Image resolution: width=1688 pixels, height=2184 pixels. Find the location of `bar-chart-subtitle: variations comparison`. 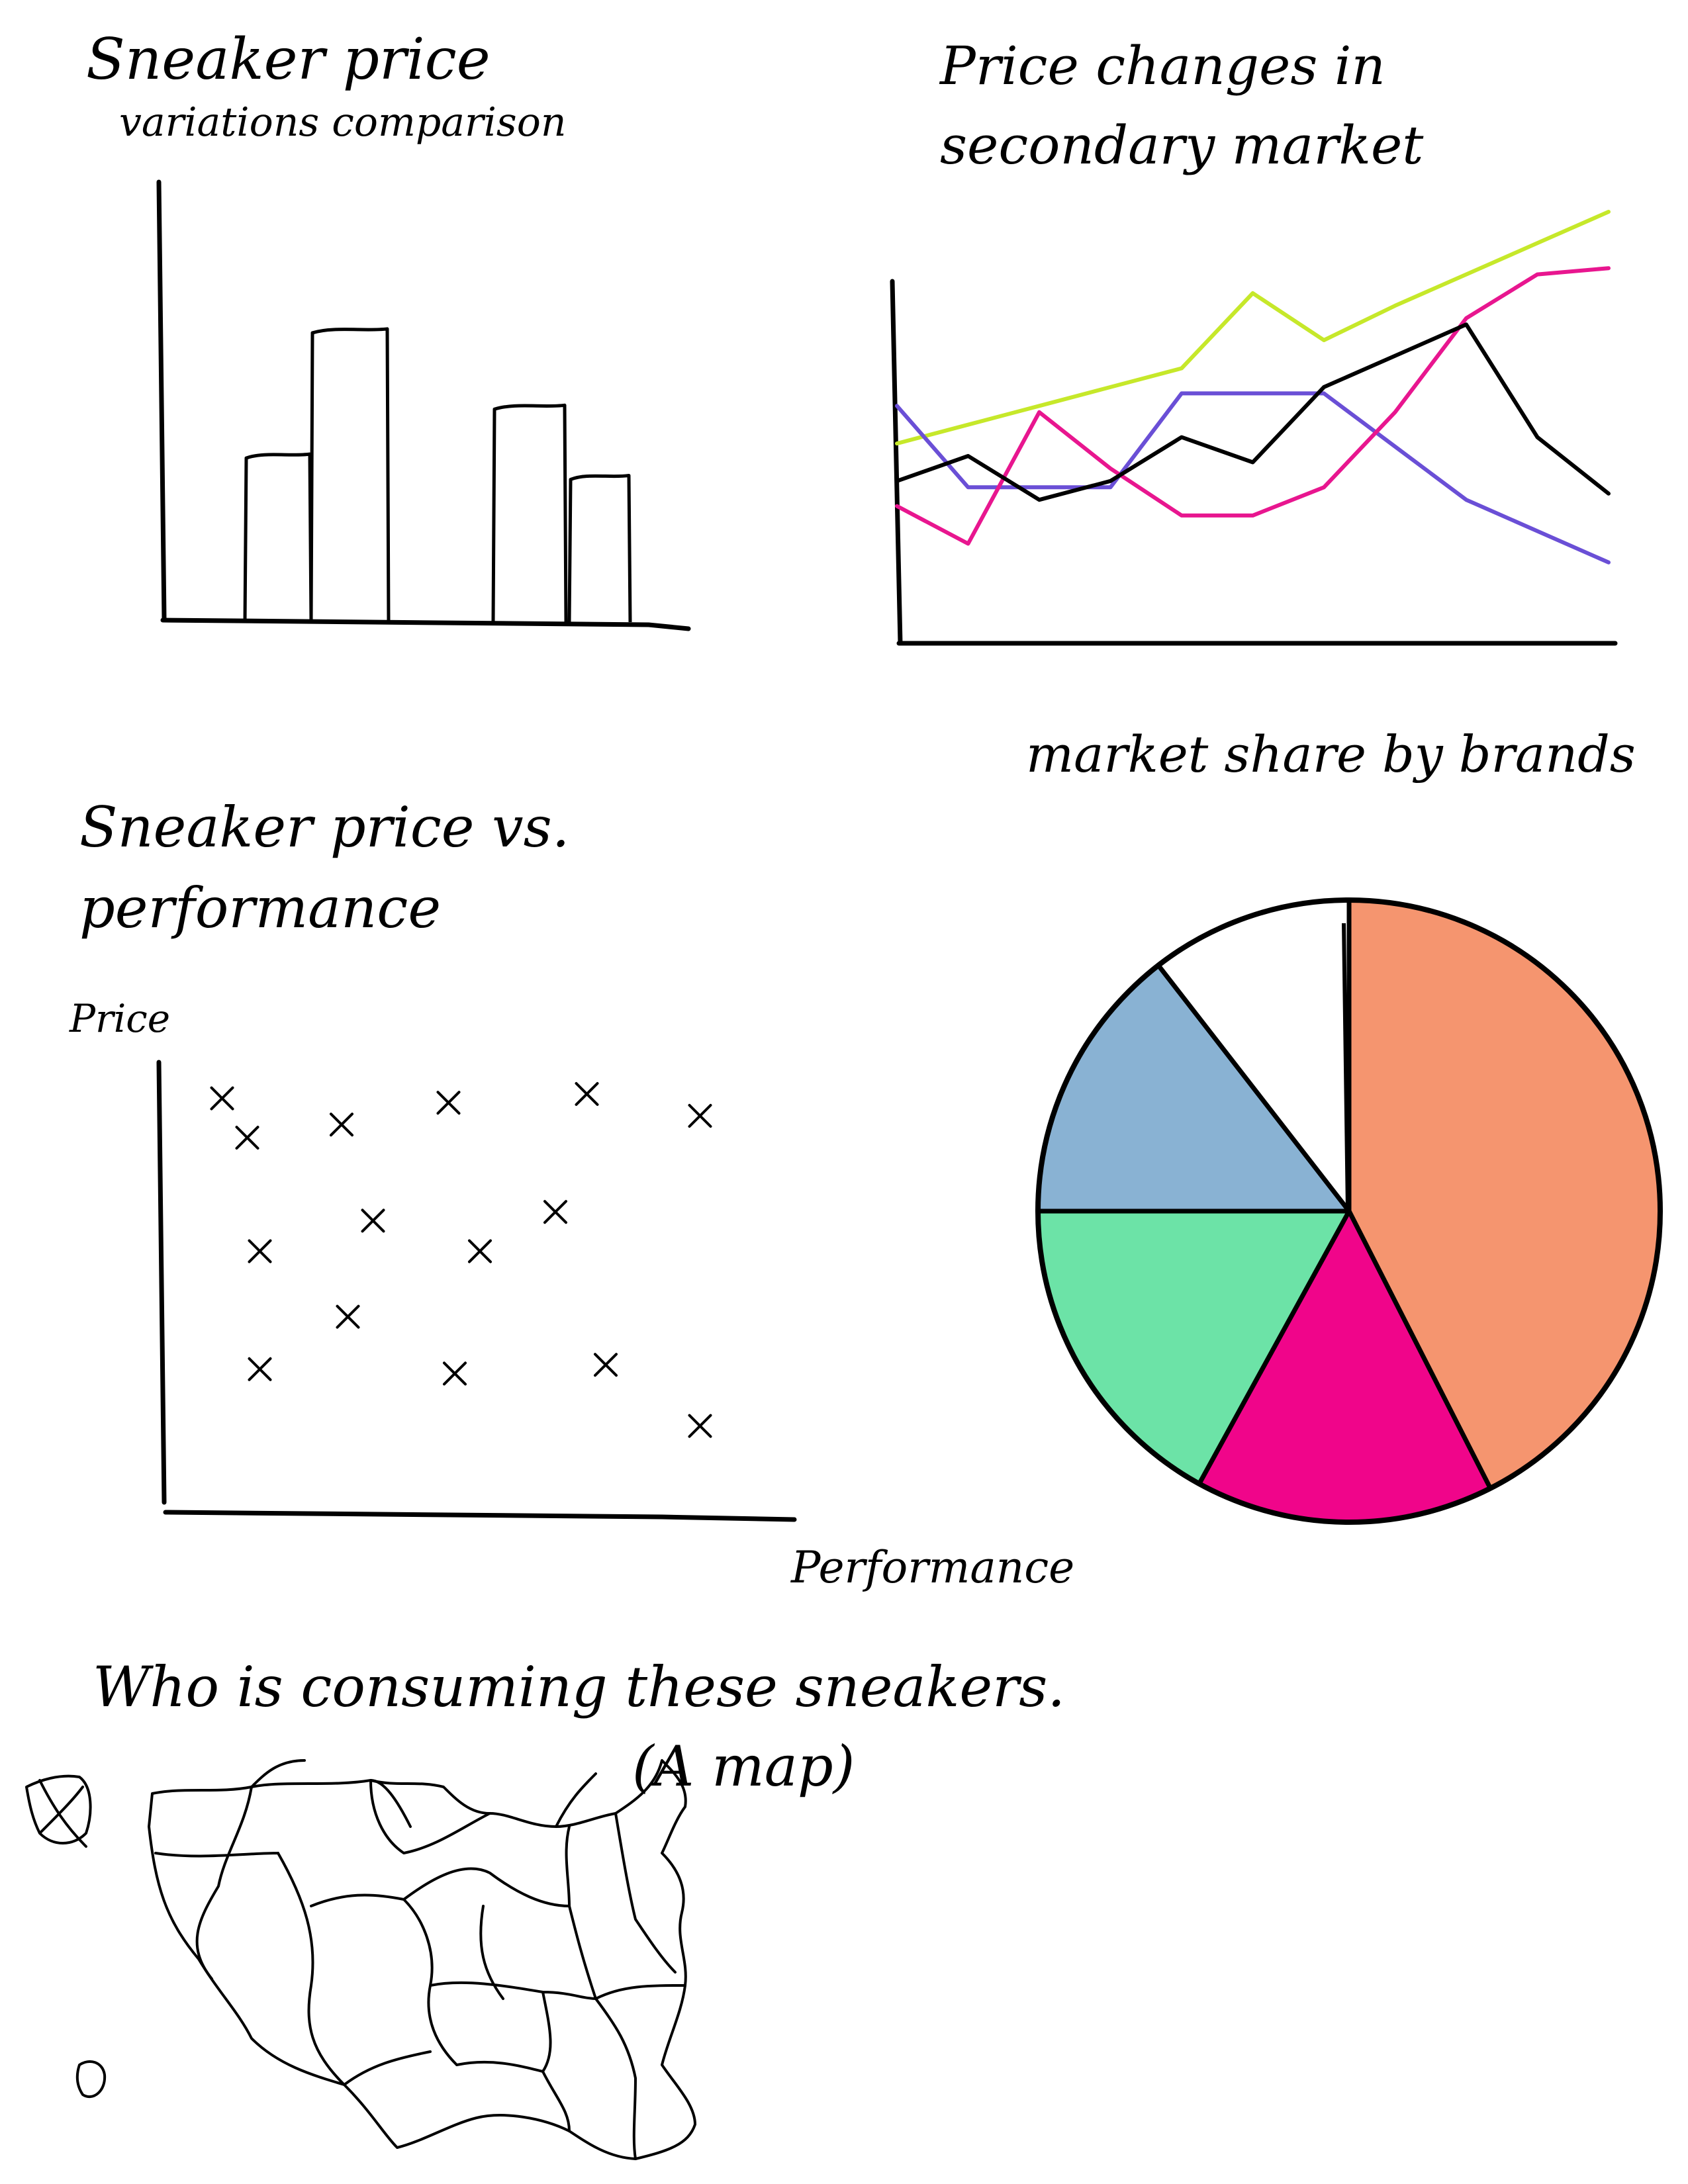

bar-chart-subtitle: variations comparison is located at coordinates (343, 122).